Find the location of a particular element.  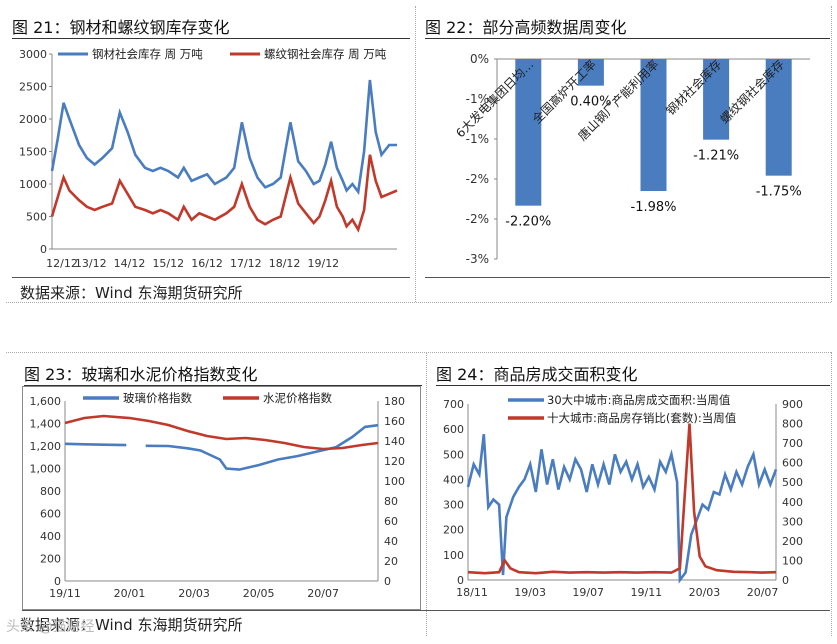

x-tick-label: 19/12 is located at coordinates (323, 263).